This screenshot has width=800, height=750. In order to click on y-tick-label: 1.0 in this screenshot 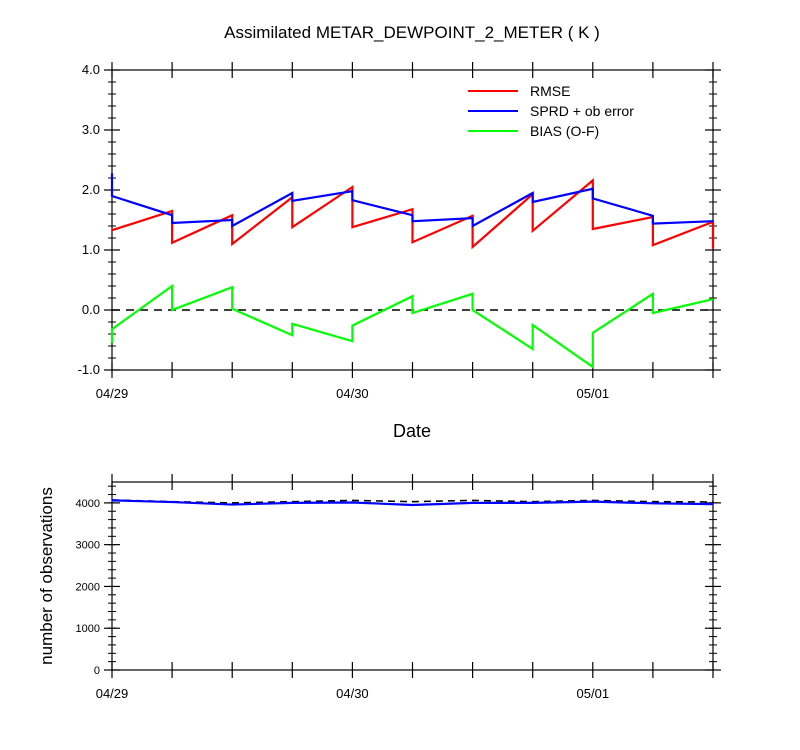, I will do `click(91, 249)`.